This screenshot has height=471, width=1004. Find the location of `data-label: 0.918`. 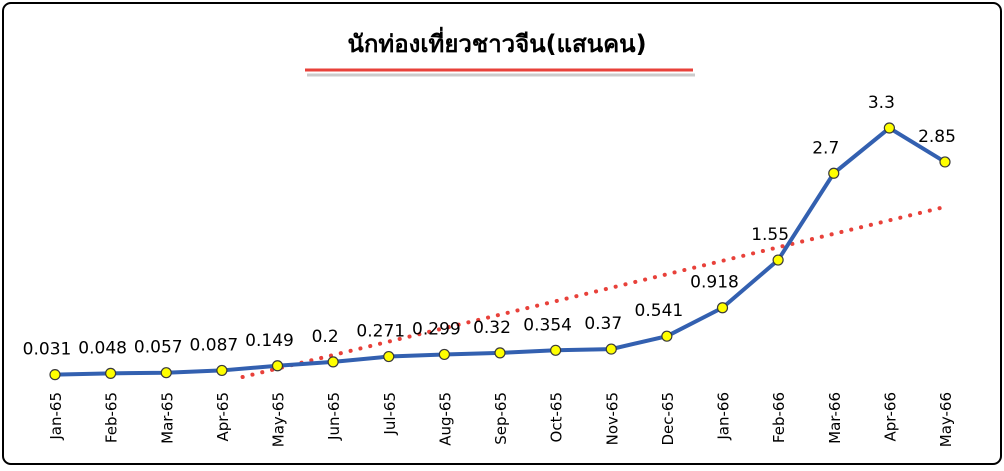

data-label: 0.918 is located at coordinates (714, 283).